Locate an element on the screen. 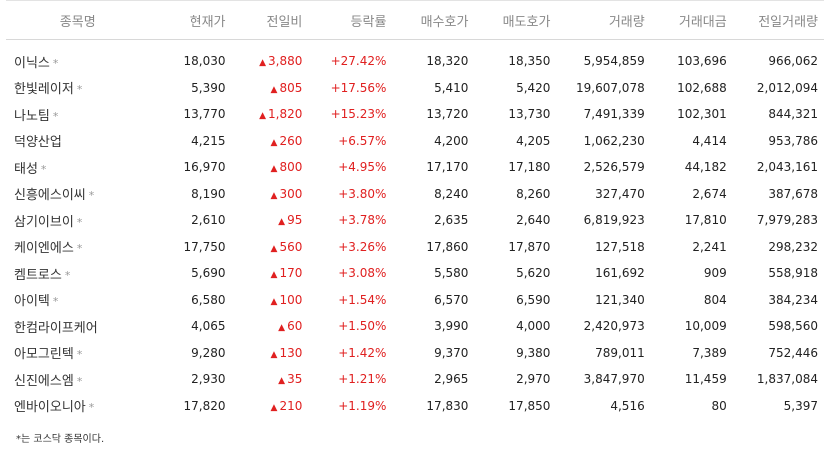  price-cell: 17,750 is located at coordinates (204, 246).